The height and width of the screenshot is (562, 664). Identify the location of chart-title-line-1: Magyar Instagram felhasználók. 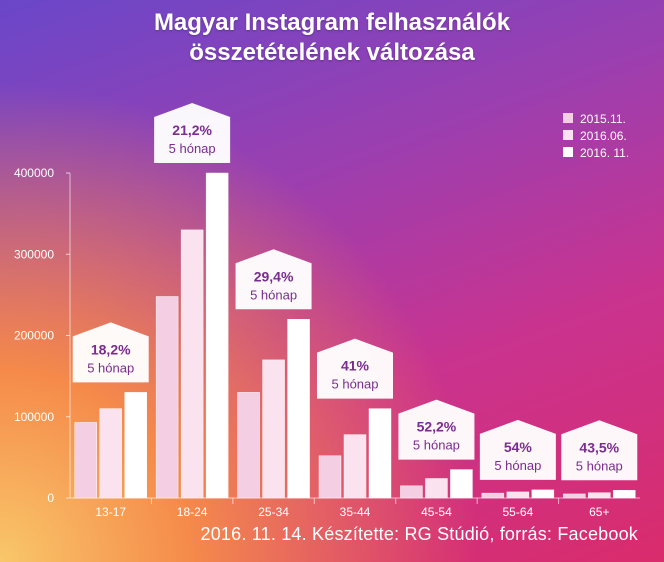
(332, 22).